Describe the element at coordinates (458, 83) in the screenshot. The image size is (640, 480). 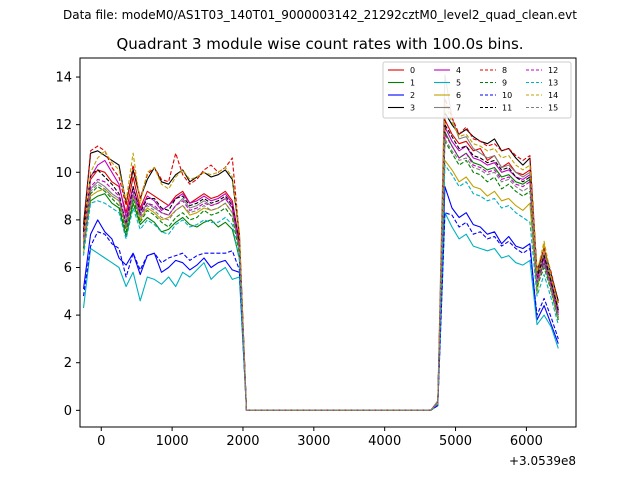
I see `legend-label-5: 5` at that location.